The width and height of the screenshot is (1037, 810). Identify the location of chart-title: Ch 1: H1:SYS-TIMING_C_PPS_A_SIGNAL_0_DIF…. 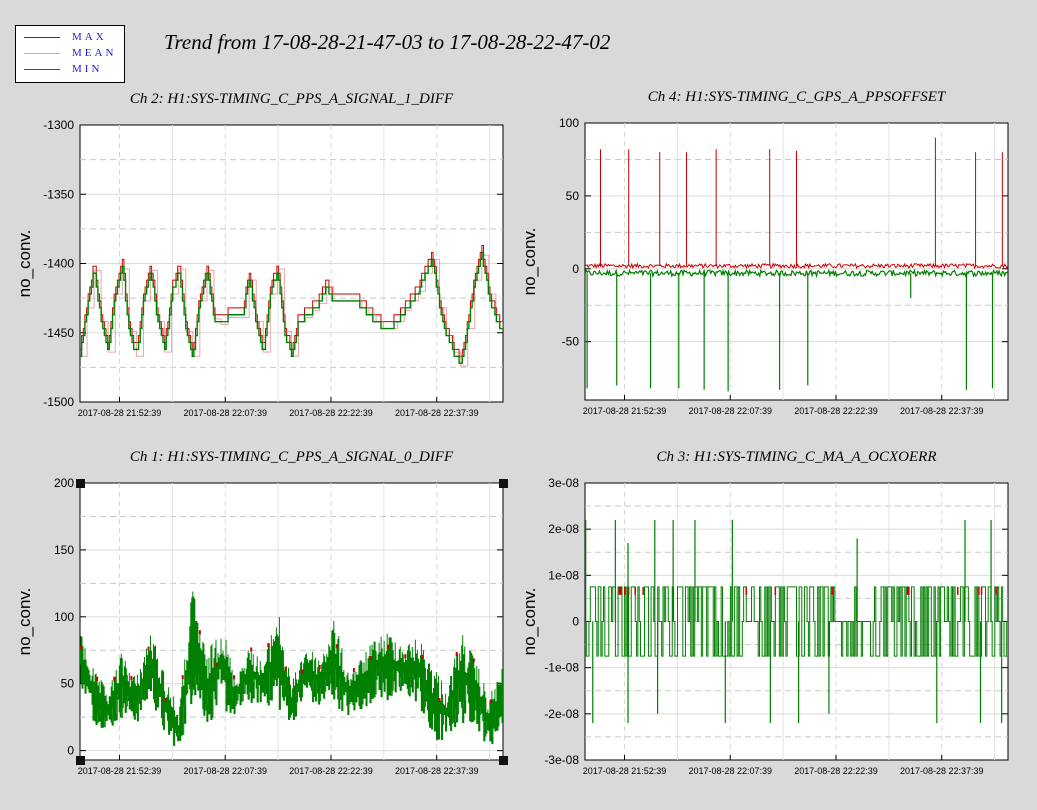
(292, 457).